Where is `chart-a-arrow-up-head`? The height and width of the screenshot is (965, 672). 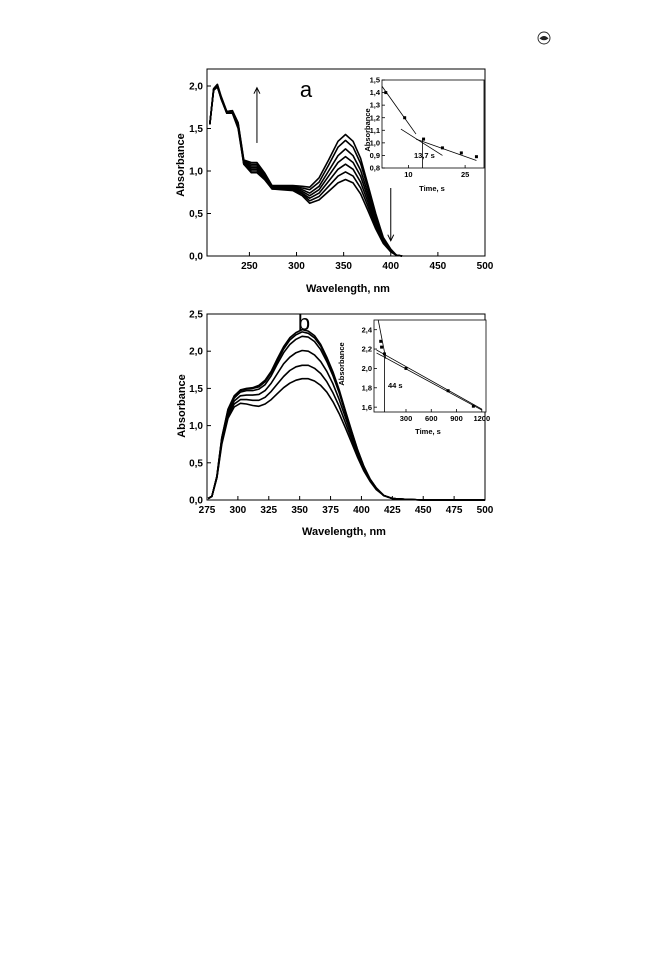
chart-a-arrow-up-head is located at coordinates (257, 90).